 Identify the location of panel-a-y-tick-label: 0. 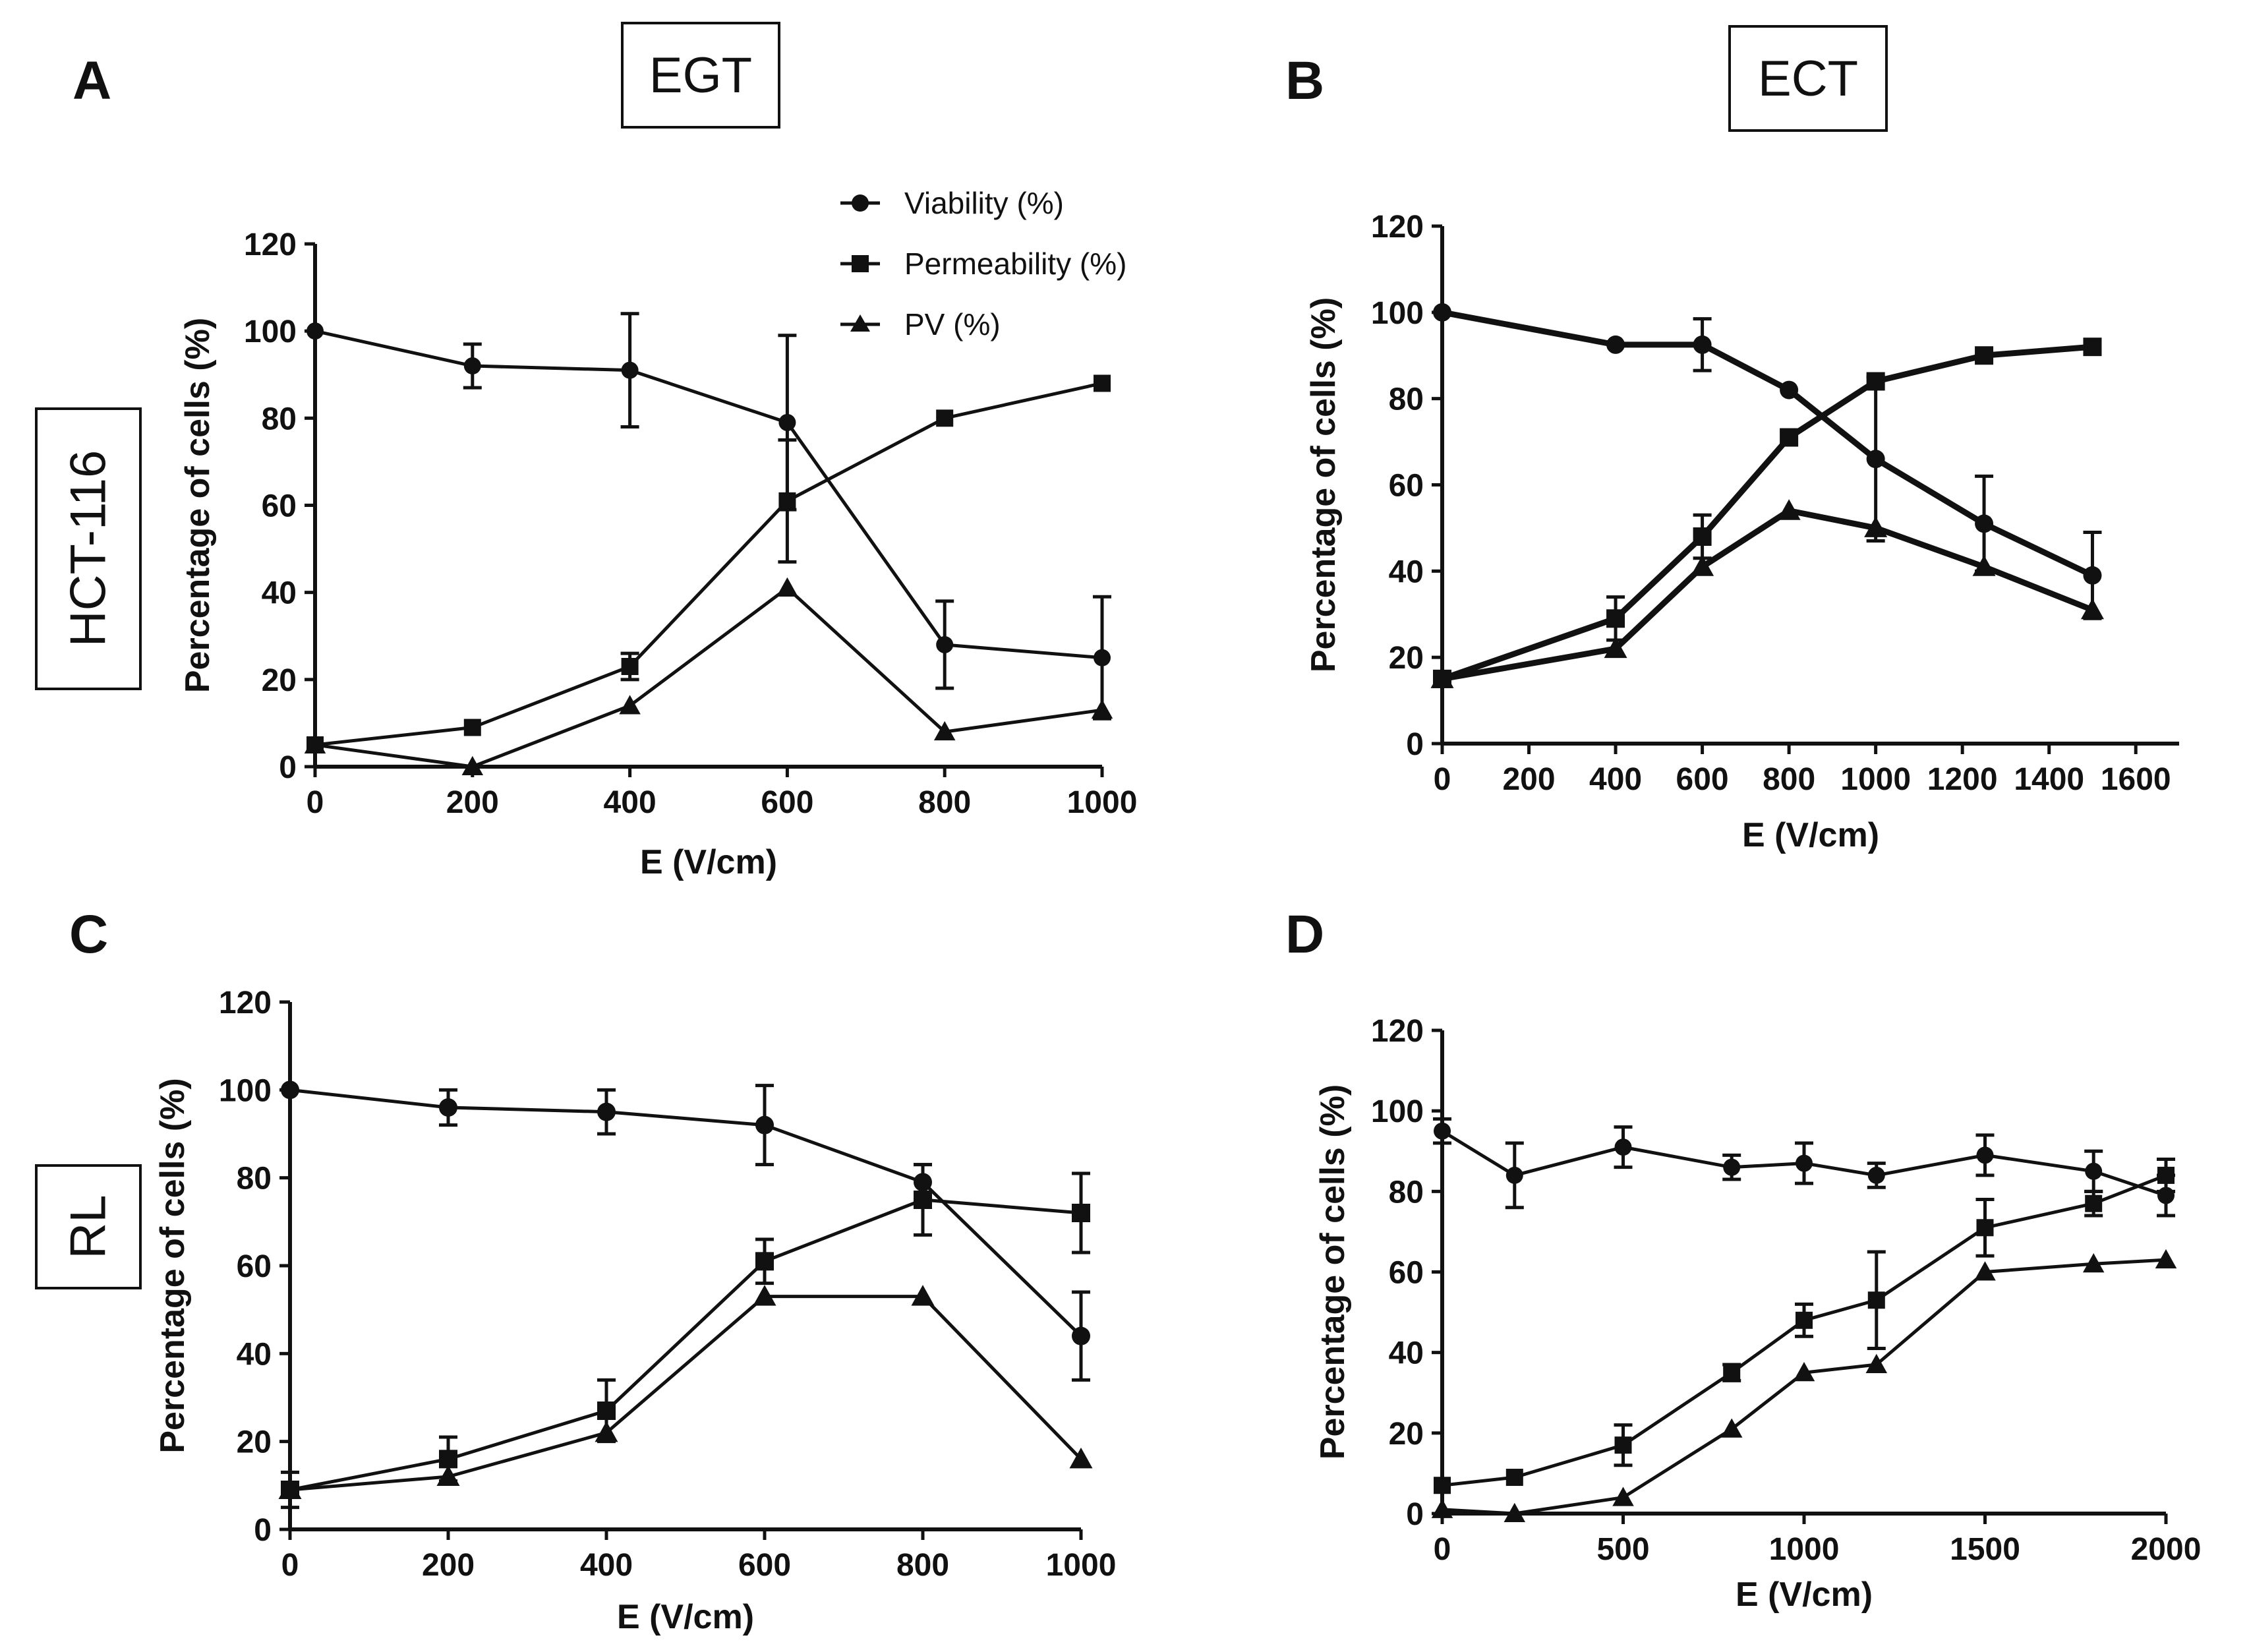
(288, 767).